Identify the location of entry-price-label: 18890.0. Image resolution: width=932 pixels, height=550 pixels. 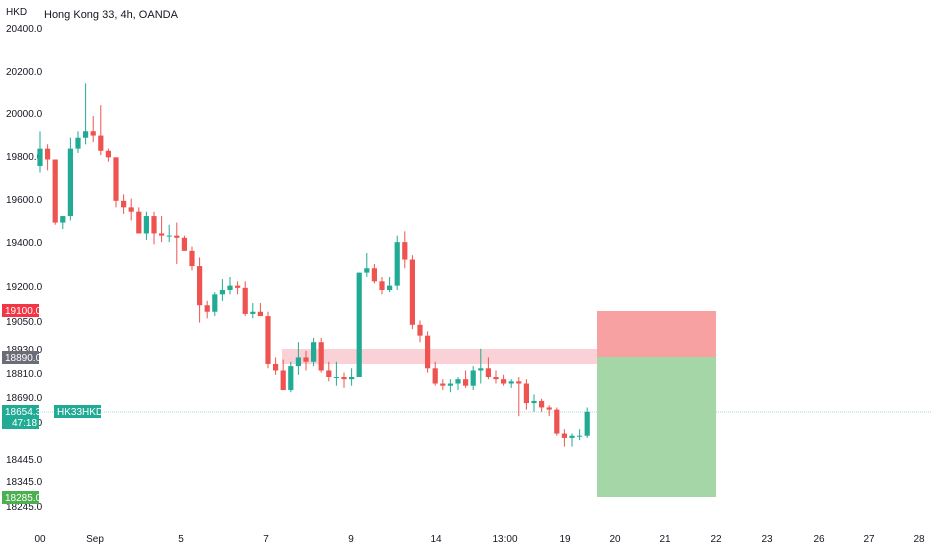
(23, 358).